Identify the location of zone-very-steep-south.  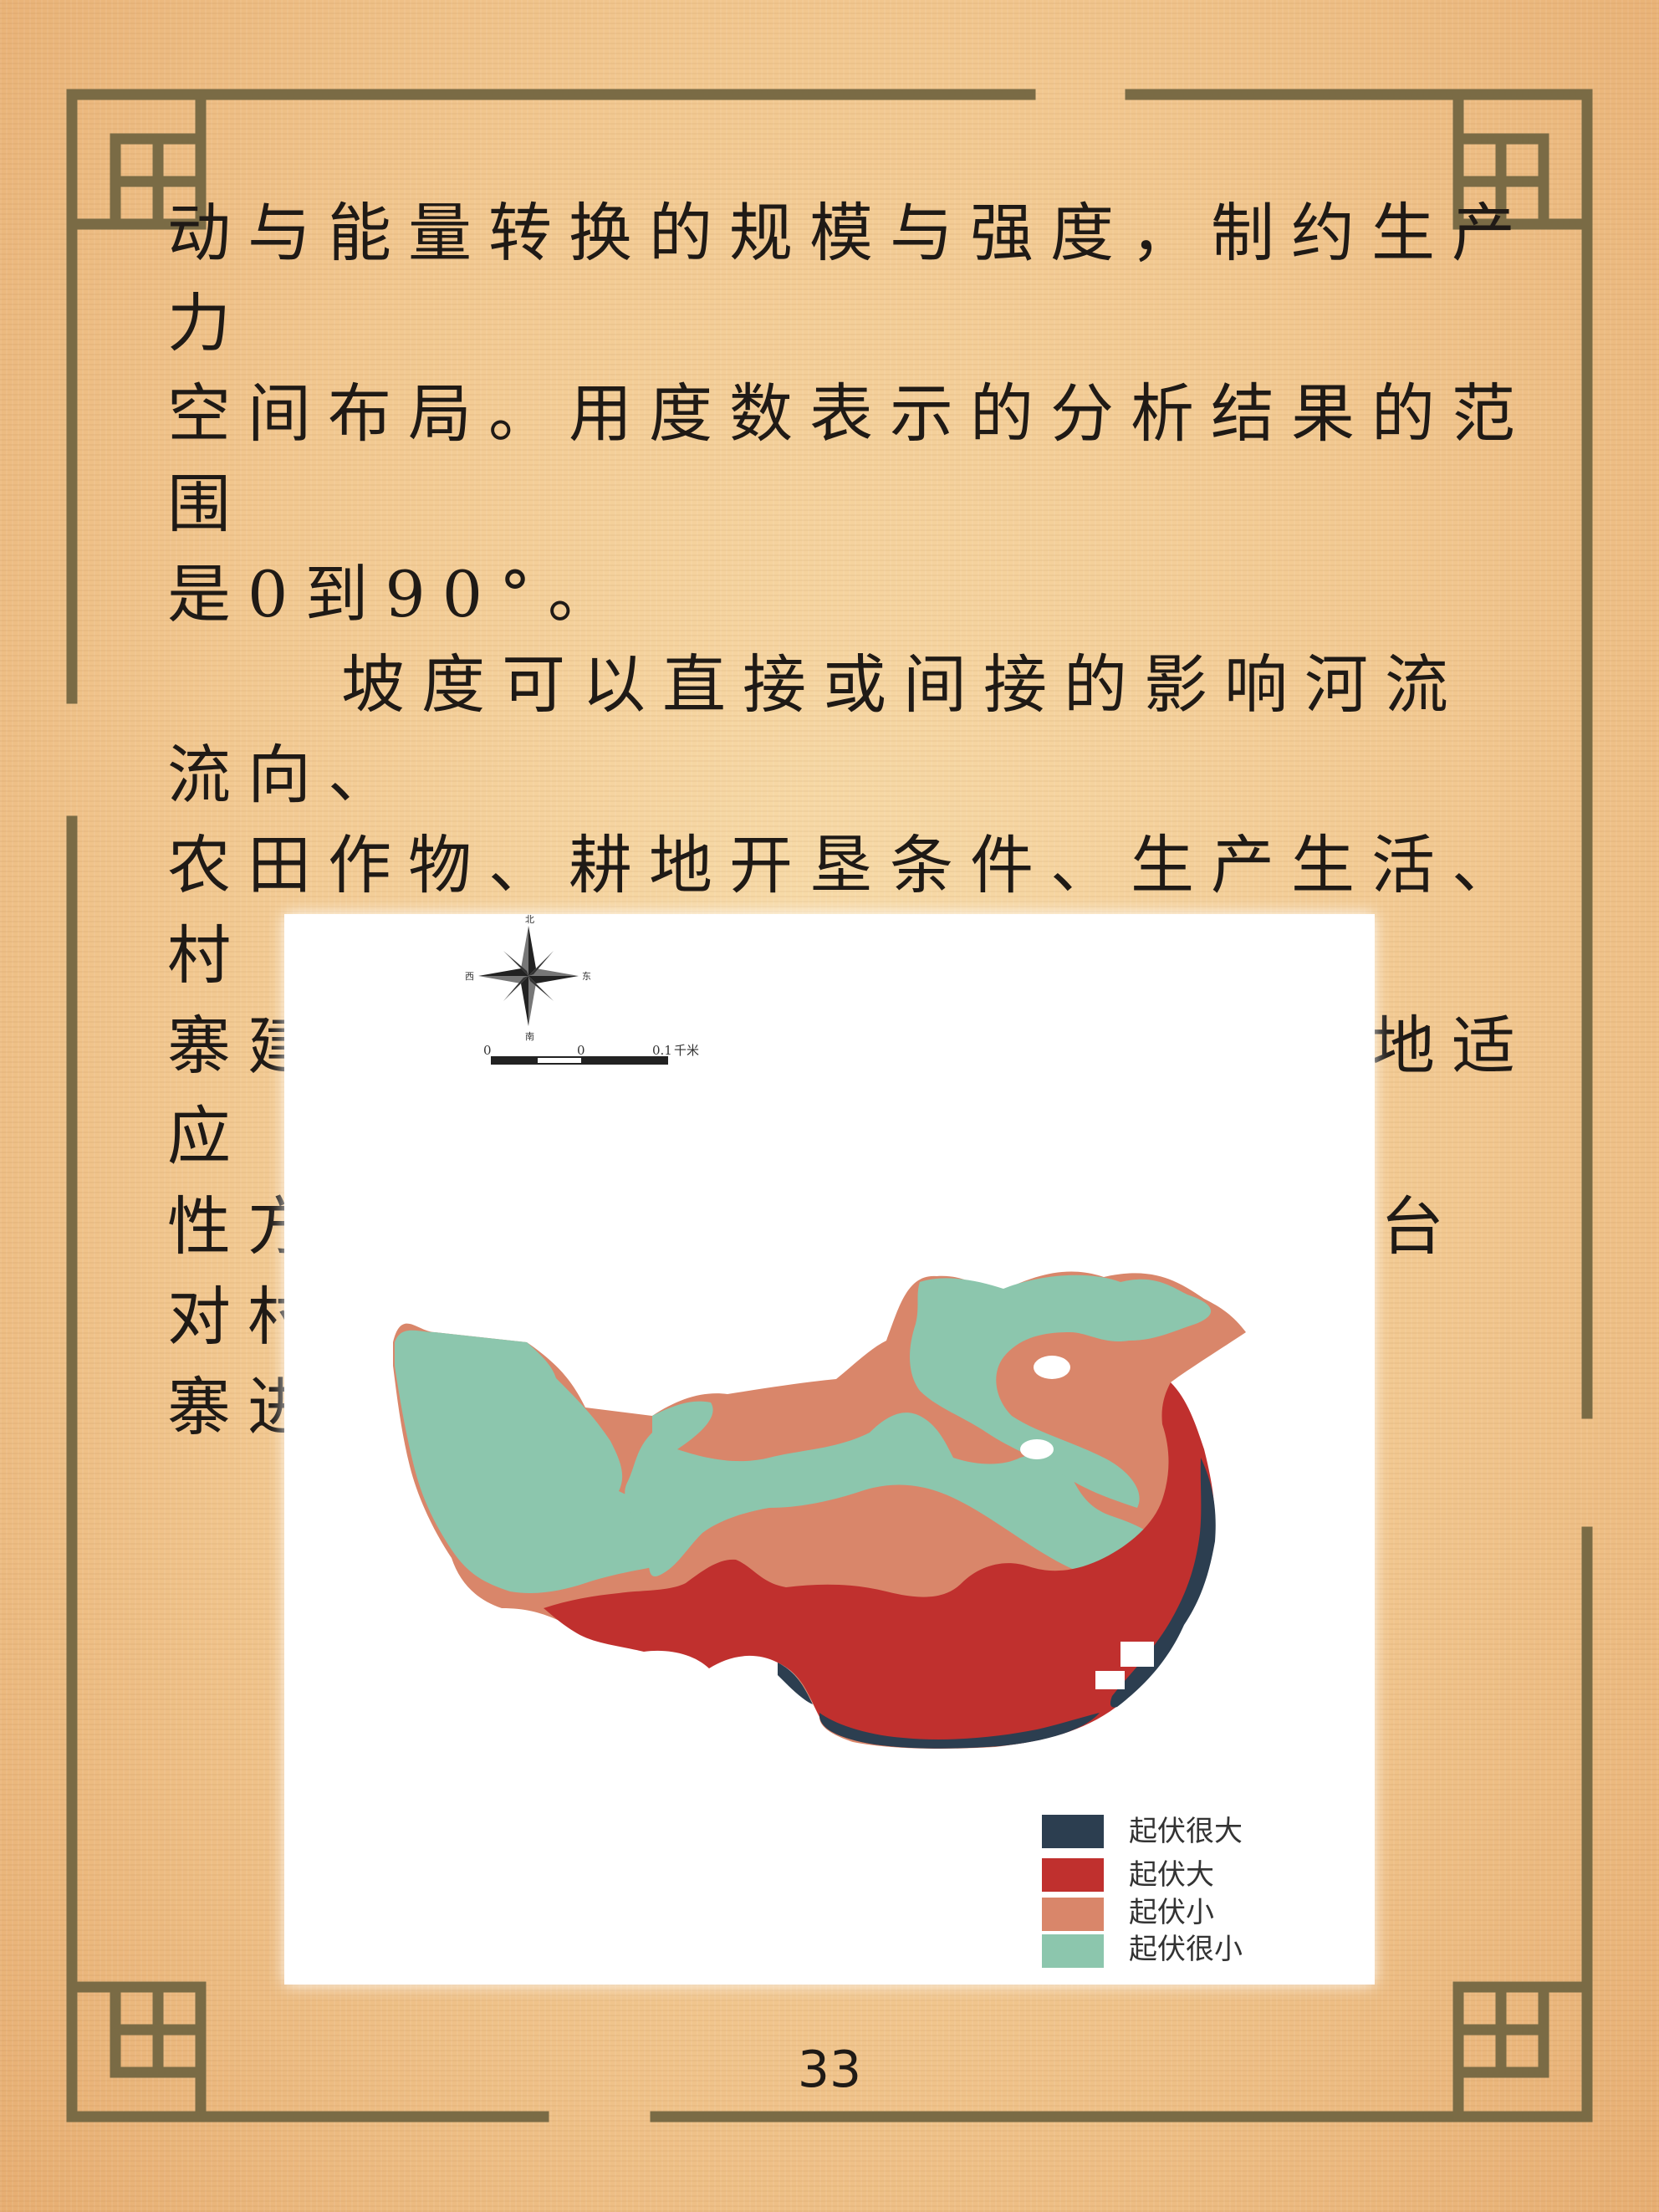
(959, 1731).